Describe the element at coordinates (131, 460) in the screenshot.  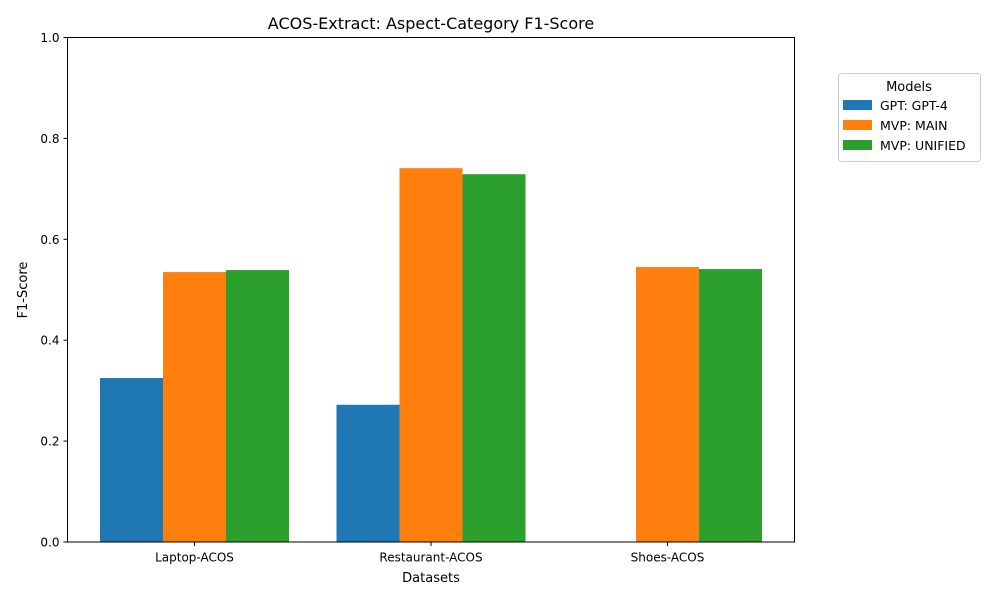
I see `bar-gpt-gpt-4-laptop-acos` at that location.